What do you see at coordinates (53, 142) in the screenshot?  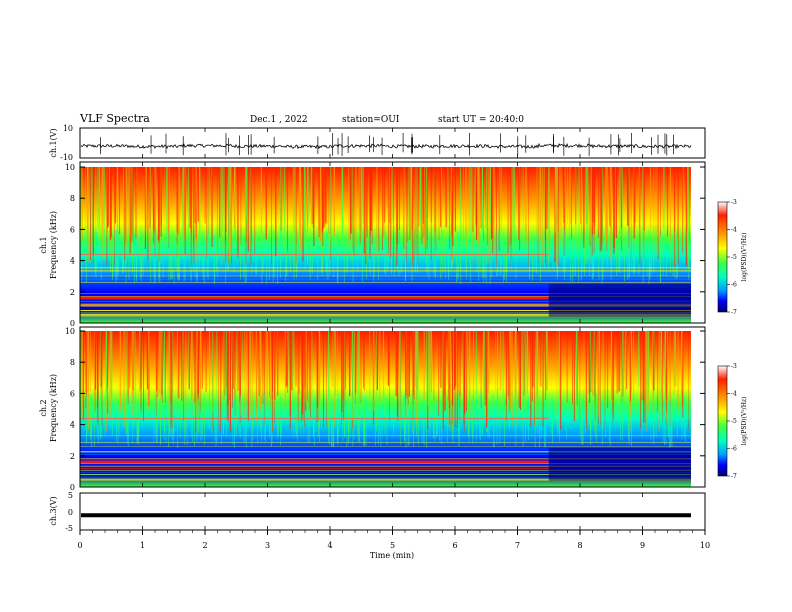 I see `ch1-ylabel: ch.1(V)` at bounding box center [53, 142].